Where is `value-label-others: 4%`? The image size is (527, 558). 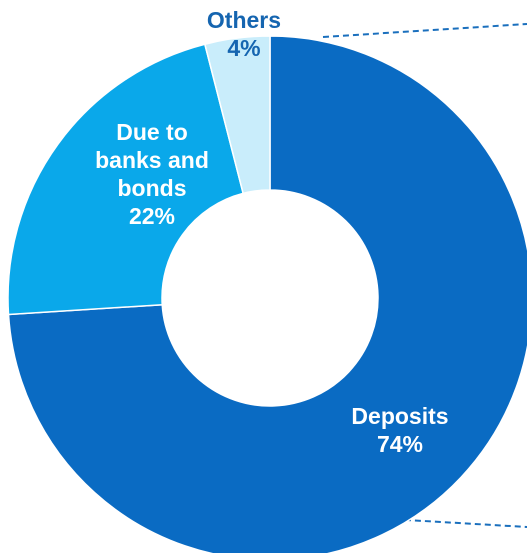 value-label-others: 4% is located at coordinates (243, 48).